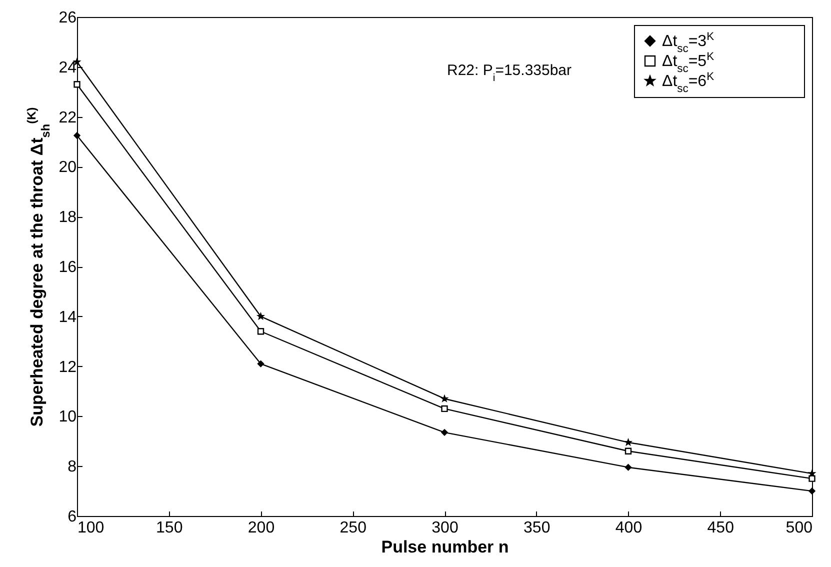 This screenshot has width=831, height=567. I want to click on x-tick-label: 400, so click(628, 528).